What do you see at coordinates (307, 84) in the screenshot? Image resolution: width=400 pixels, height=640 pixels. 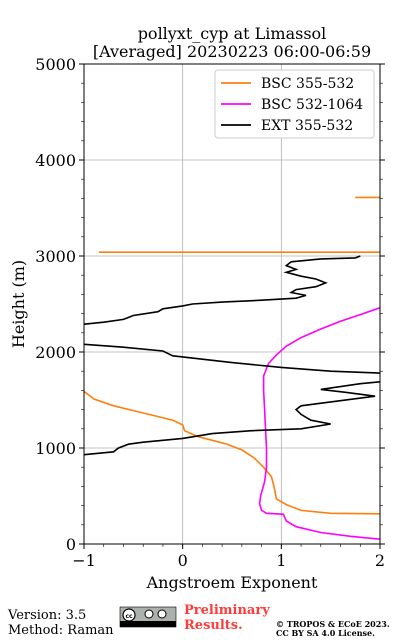 I see `legend-label: BSC 355-532` at bounding box center [307, 84].